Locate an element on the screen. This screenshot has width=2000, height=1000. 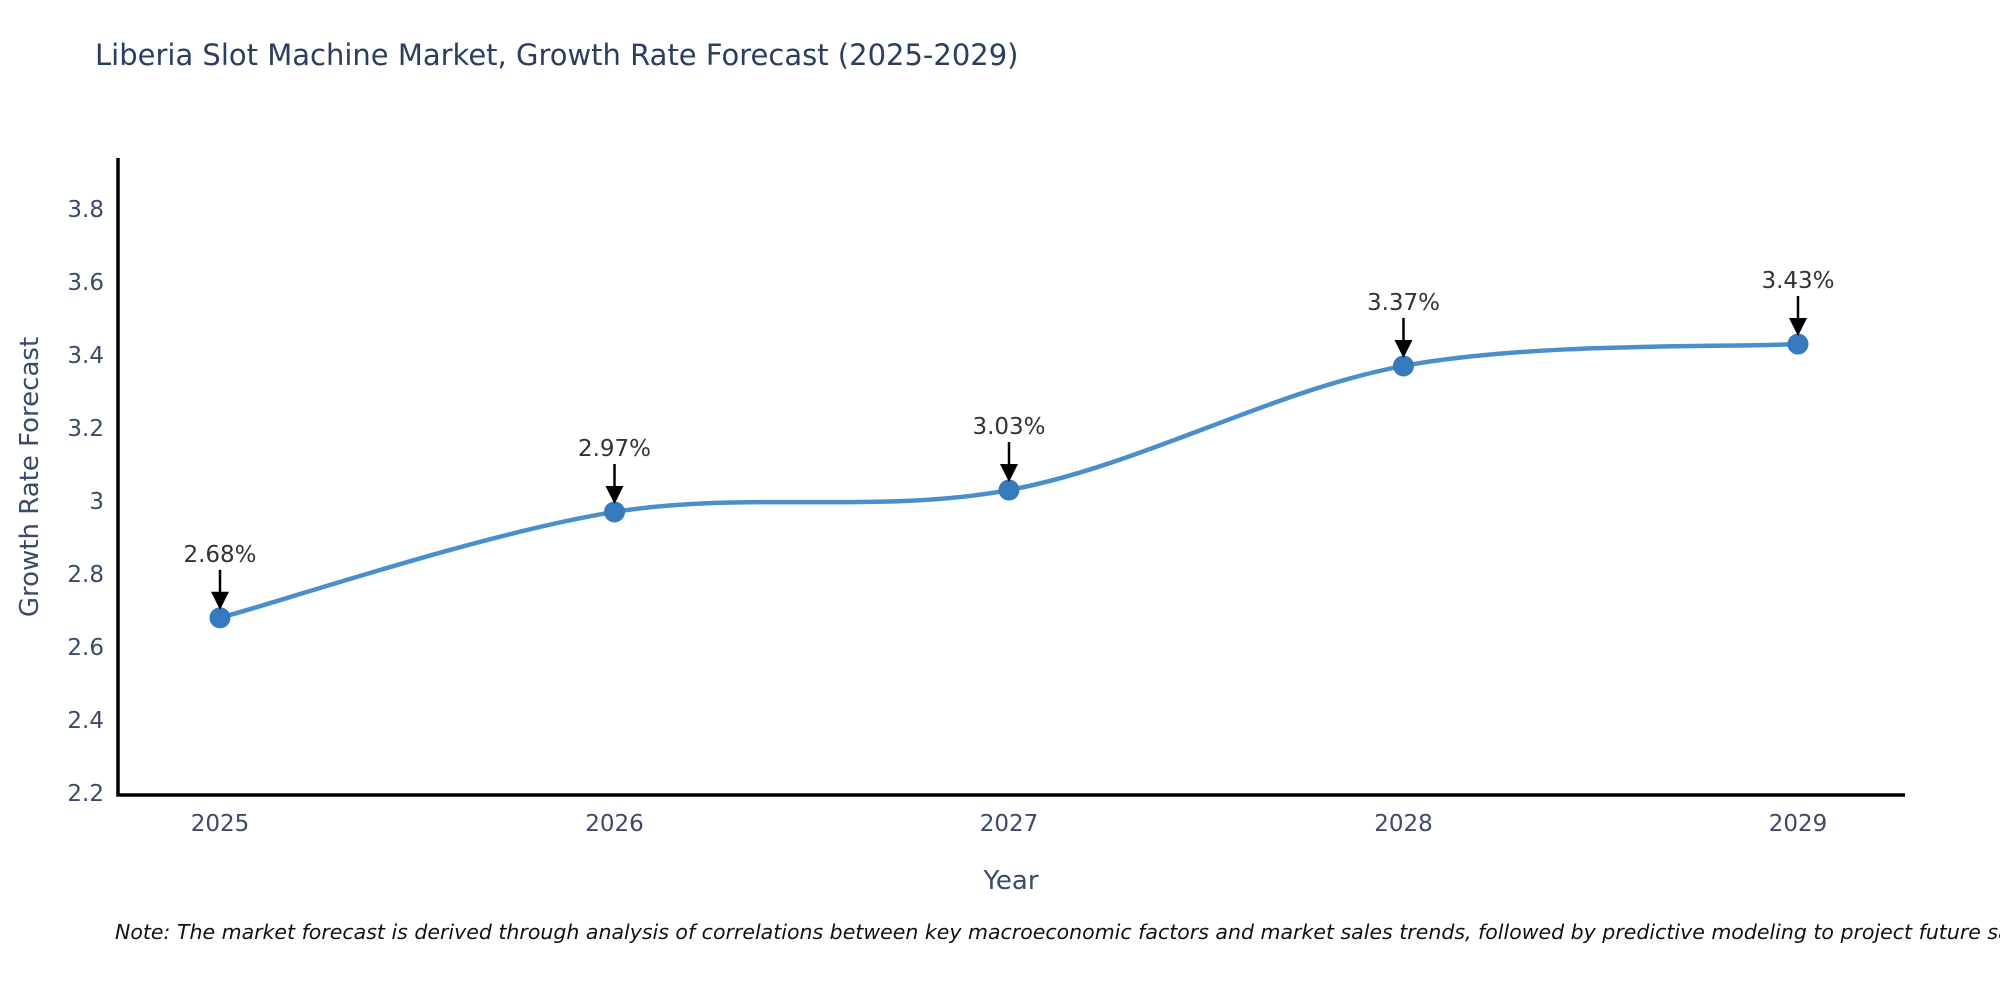
x-tick-label: 2029 is located at coordinates (1798, 824).